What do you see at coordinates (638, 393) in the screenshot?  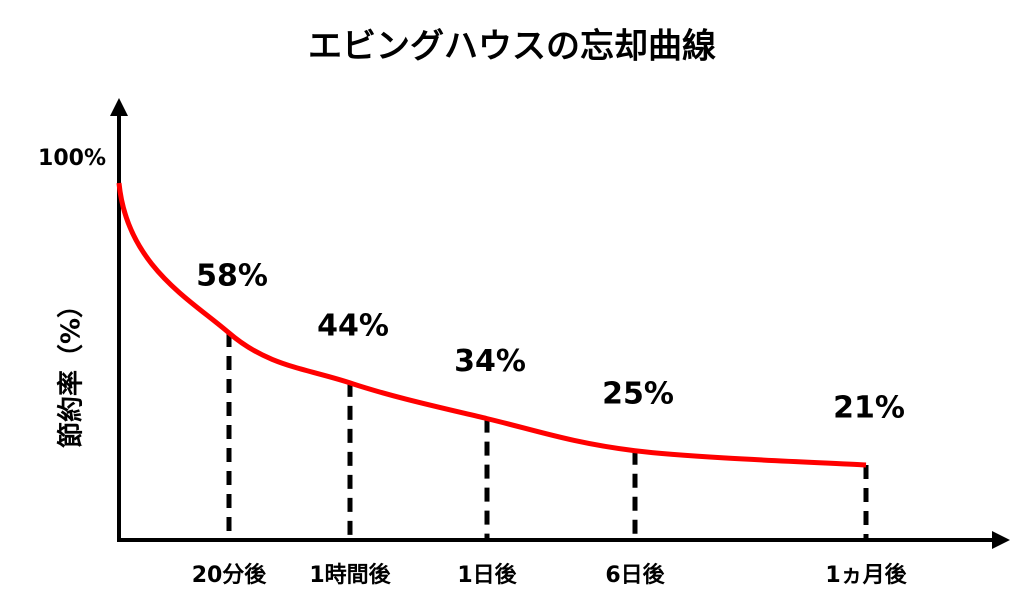 I see `value-label: 25%` at bounding box center [638, 393].